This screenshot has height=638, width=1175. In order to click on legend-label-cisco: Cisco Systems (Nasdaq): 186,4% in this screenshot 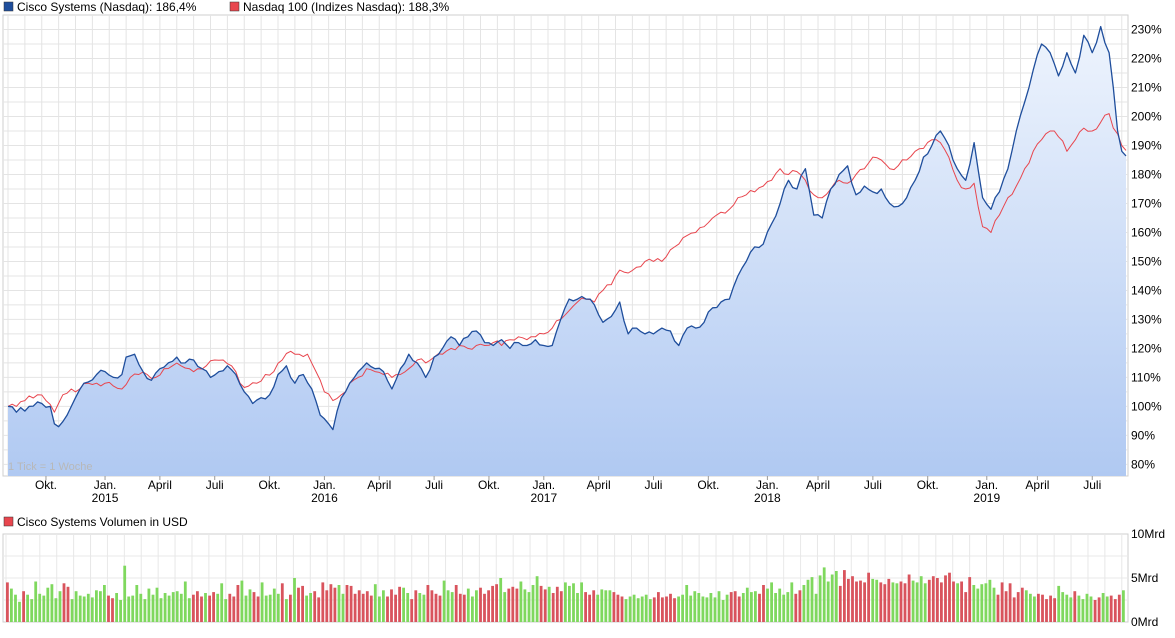, I will do `click(107, 7)`.